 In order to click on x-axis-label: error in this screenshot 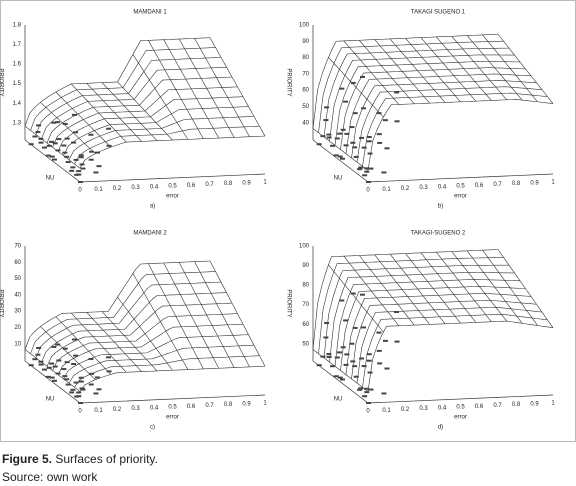, I will do `click(460, 418)`.